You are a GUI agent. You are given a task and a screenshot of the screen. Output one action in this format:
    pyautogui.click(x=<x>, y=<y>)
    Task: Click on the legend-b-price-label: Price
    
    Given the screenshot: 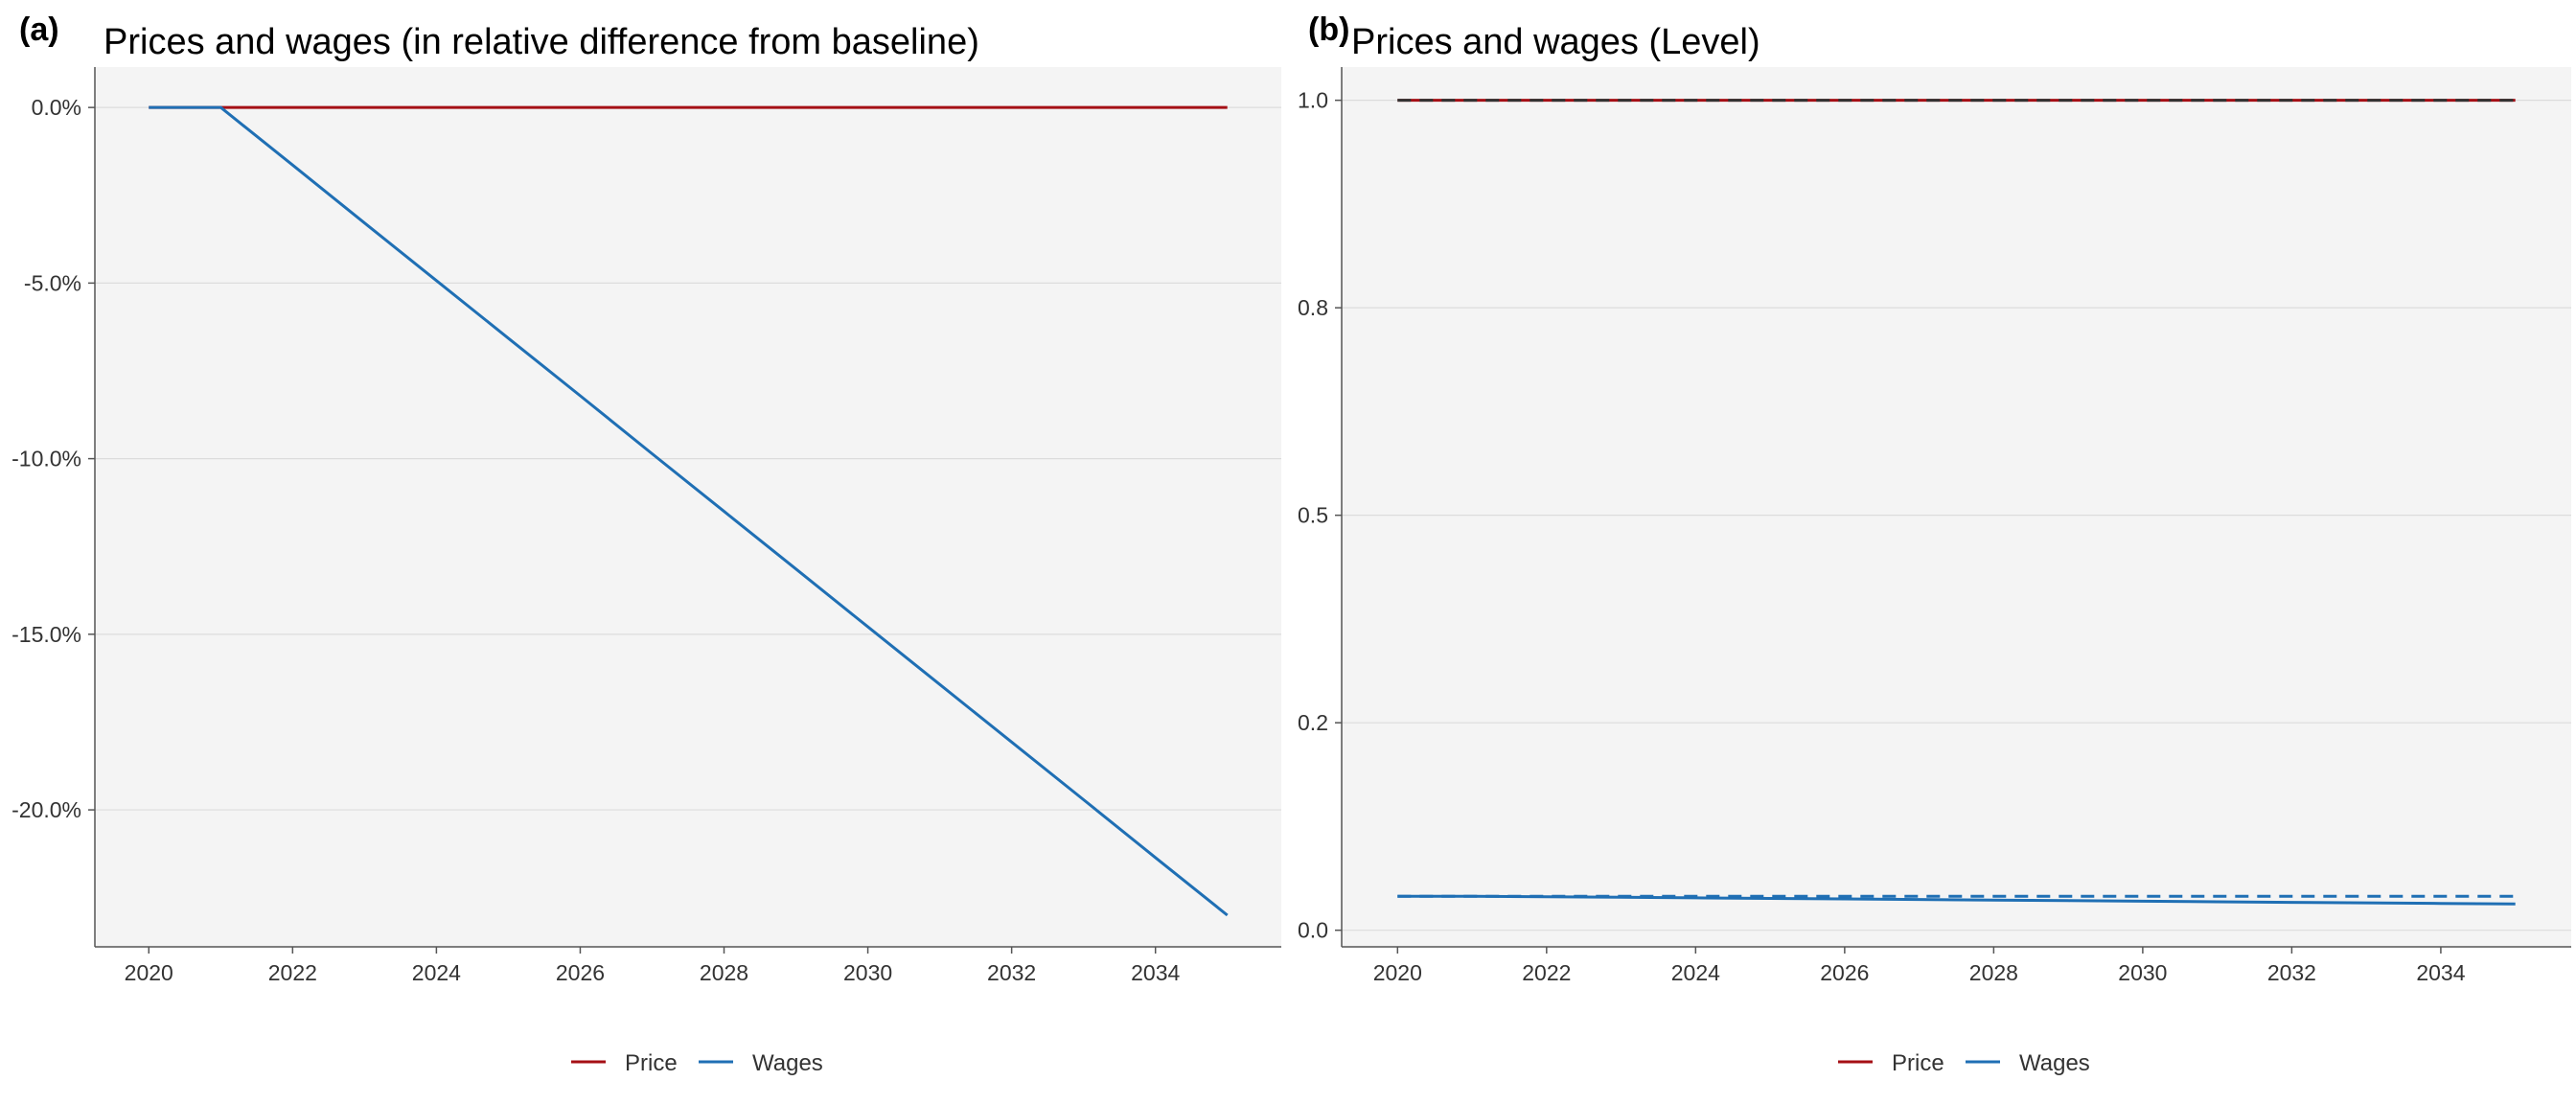 What is the action you would take?
    pyautogui.click(x=1918, y=1063)
    